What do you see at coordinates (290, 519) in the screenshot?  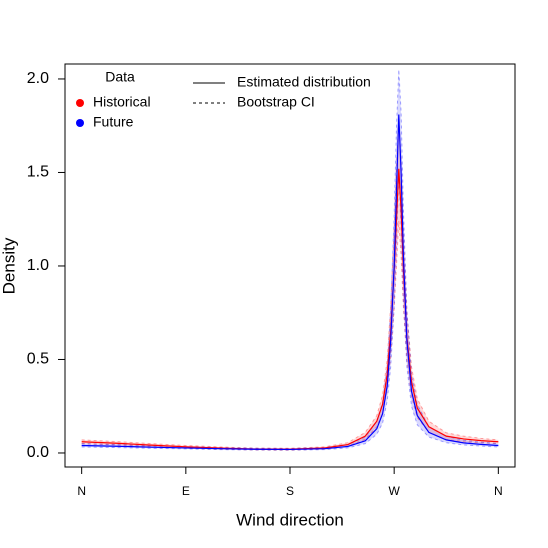 I see `x-axis-label: Wind direction` at bounding box center [290, 519].